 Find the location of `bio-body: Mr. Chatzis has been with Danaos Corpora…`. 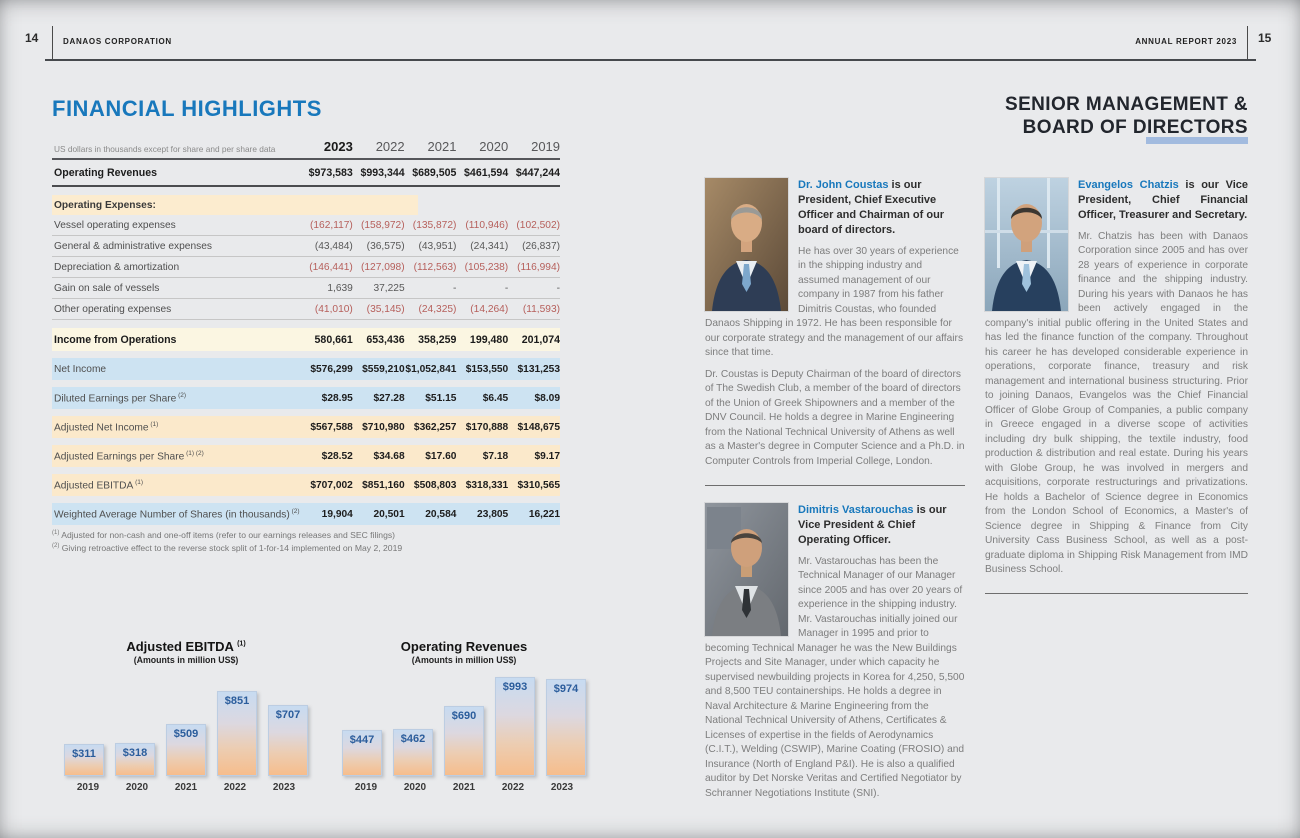

bio-body: Mr. Chatzis has been with Danaos Corpora… is located at coordinates (1116, 402).